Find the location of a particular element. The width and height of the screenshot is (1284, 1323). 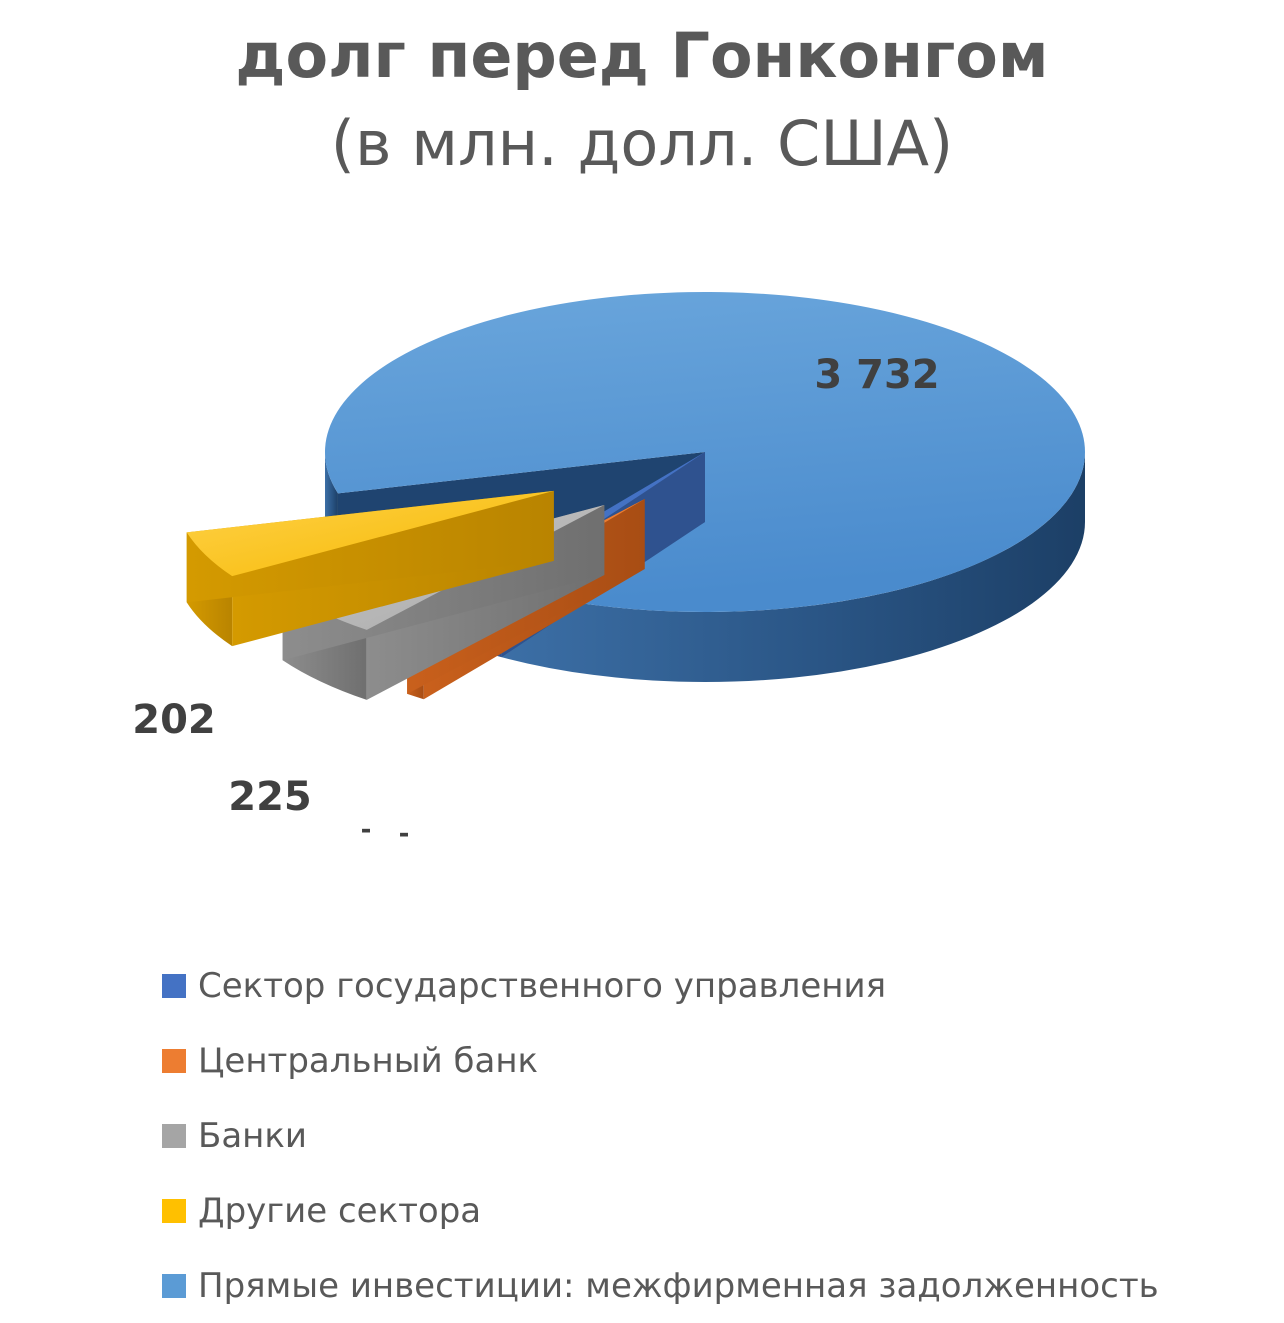

legend-item-2: Банки is located at coordinates (712, 1135).